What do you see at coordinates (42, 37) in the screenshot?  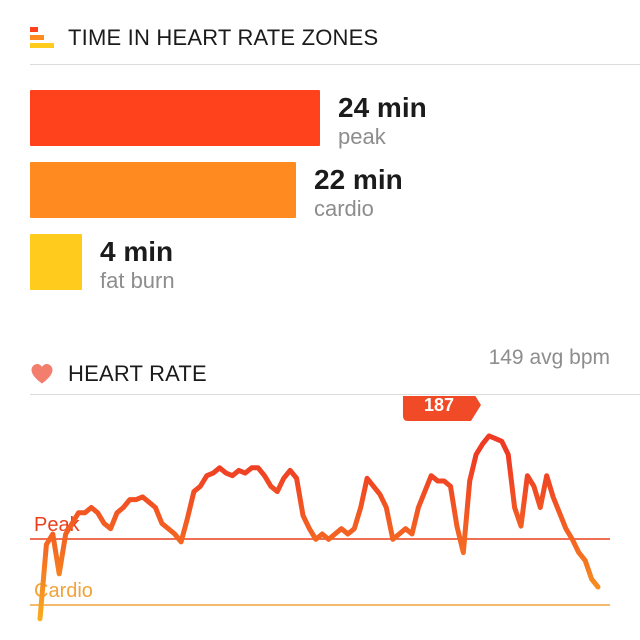 I see `zones-icon` at bounding box center [42, 37].